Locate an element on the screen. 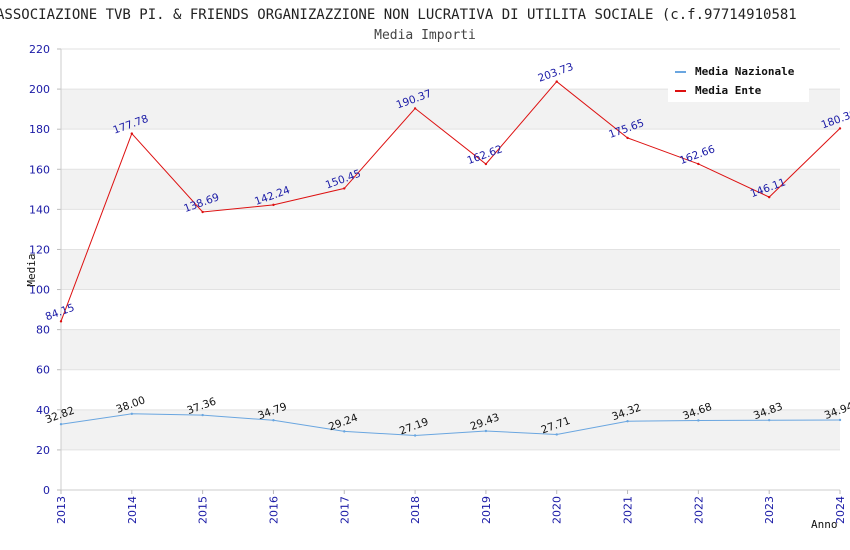 This screenshot has width=850, height=550. y-axis-title: Media is located at coordinates (31, 269).